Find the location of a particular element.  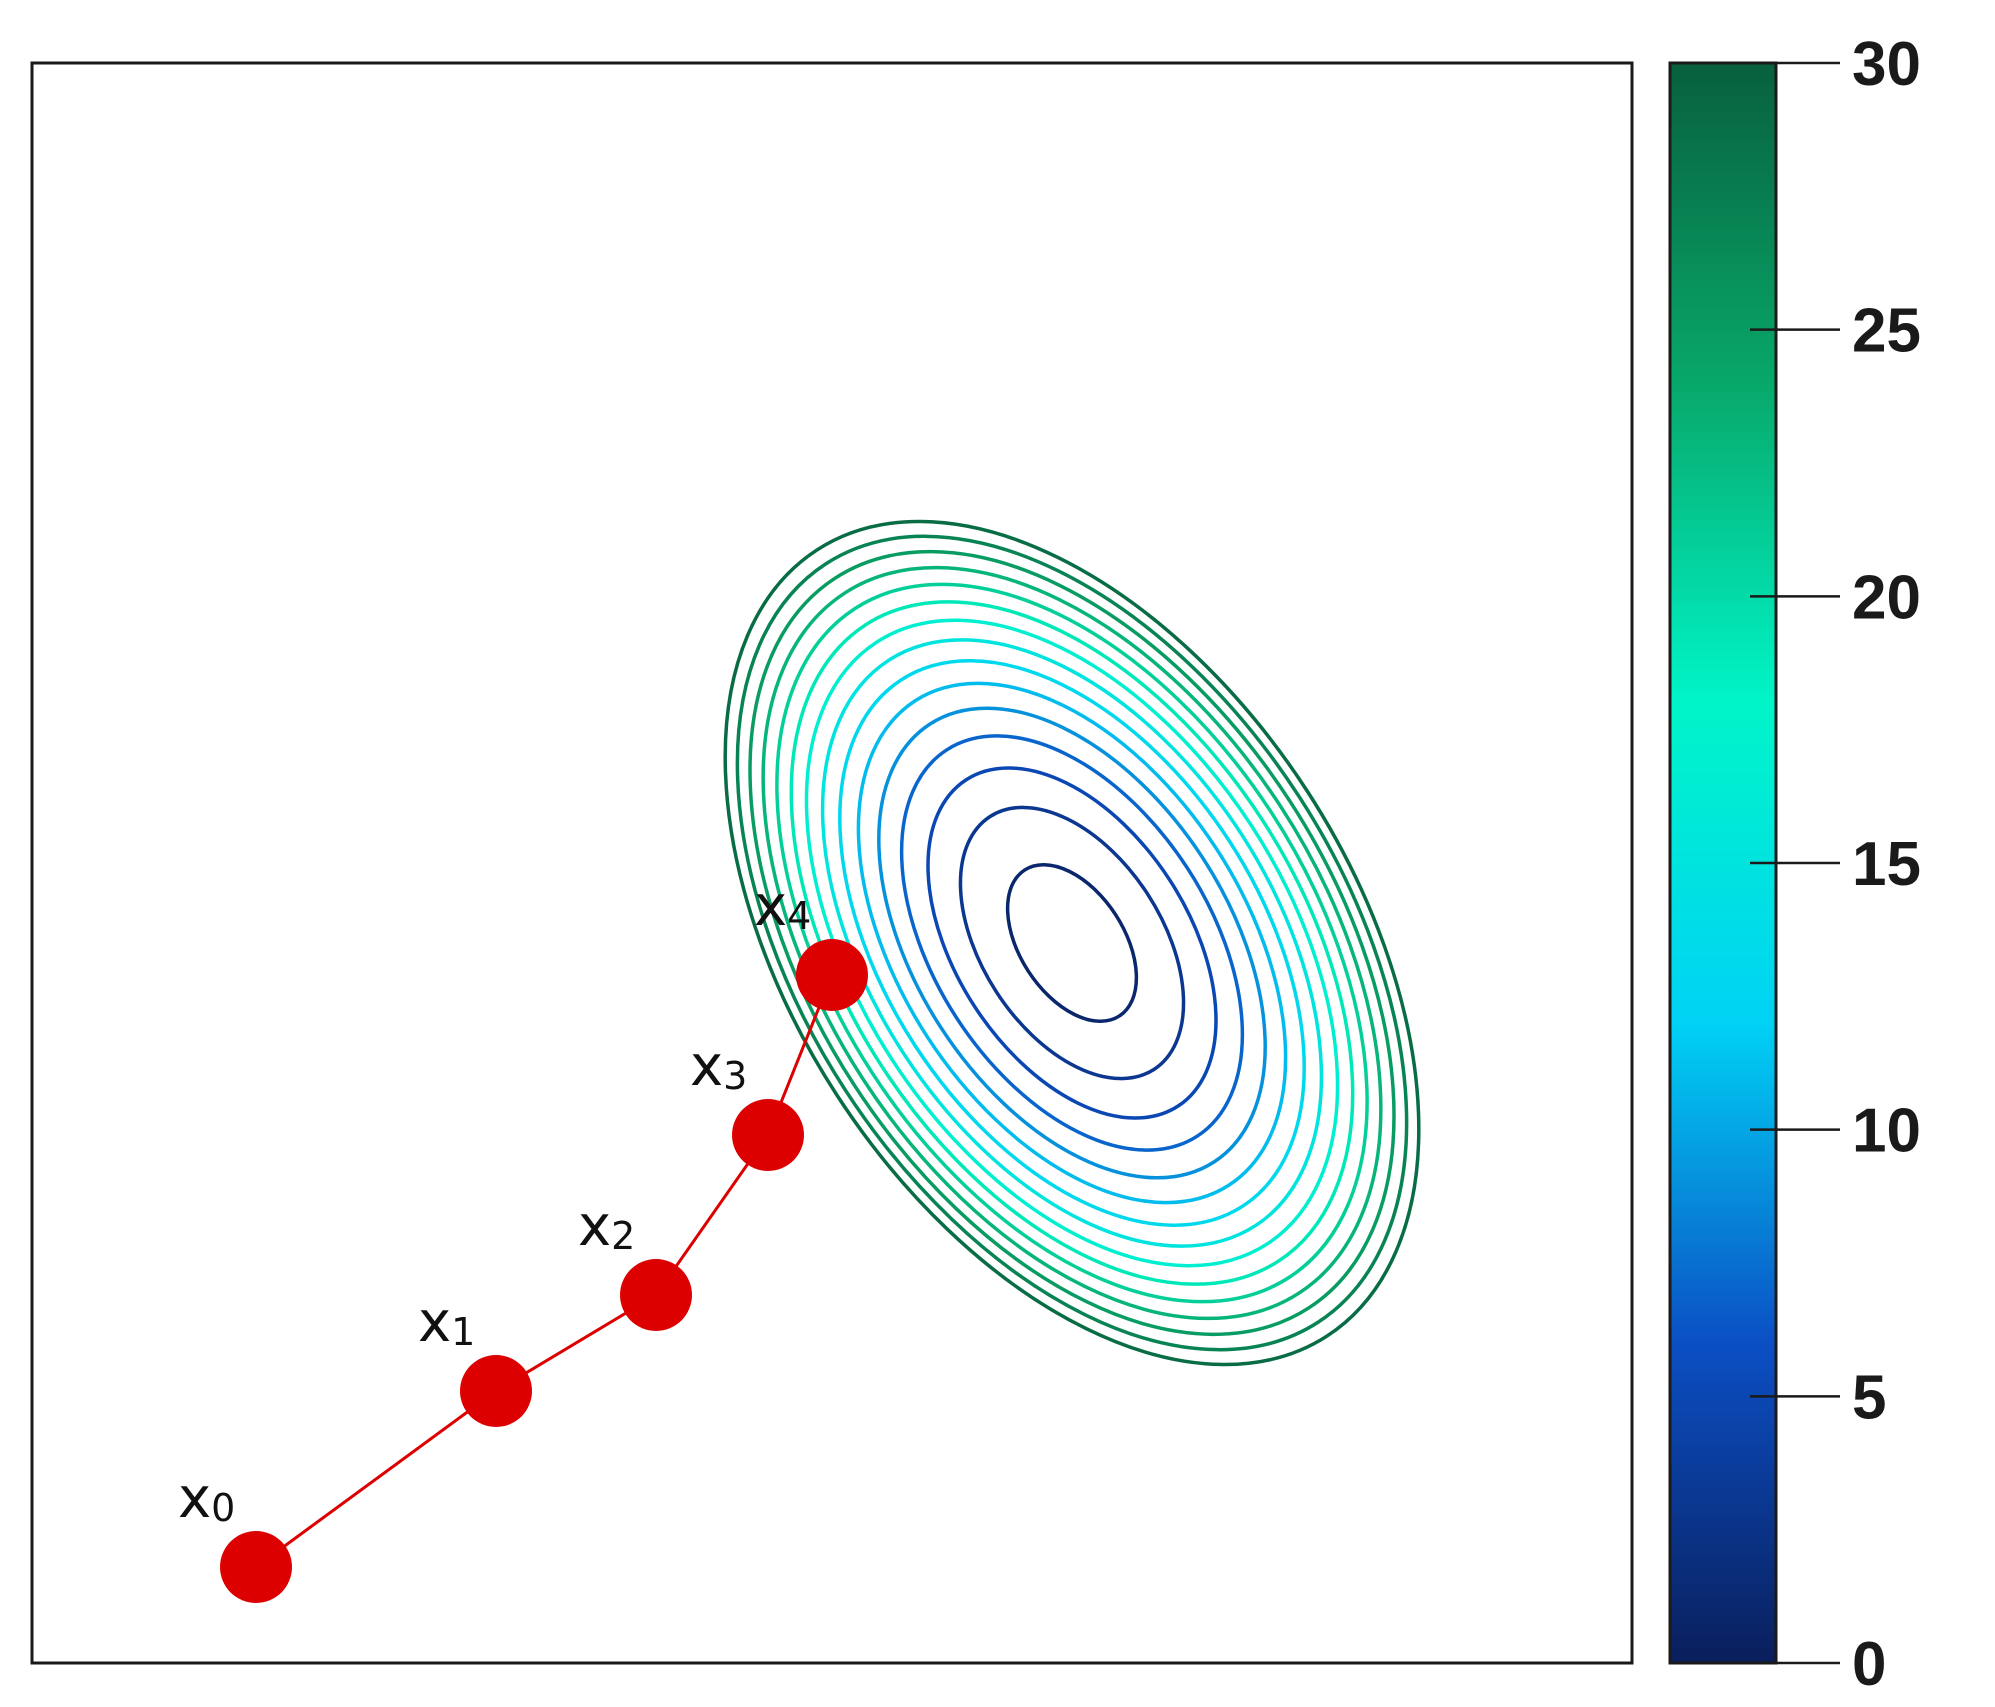

colorbar-ticks: 0 5 10 15 20 25 30 is located at coordinates (1835, 864).